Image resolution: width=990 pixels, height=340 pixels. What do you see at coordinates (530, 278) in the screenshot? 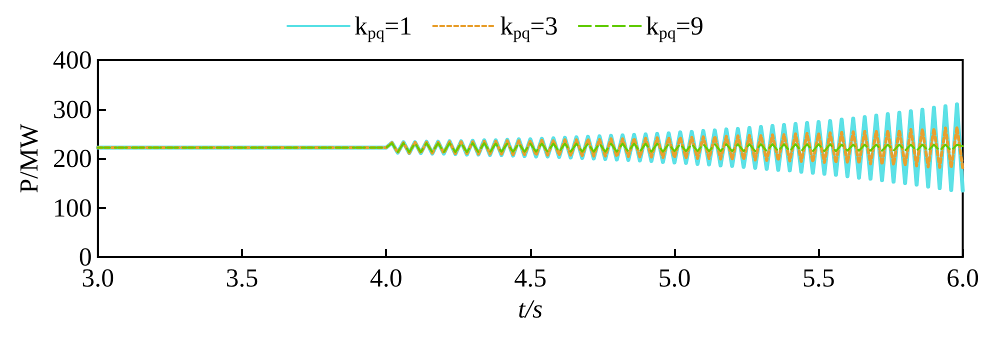
I see `x-tick-label: 4.5` at bounding box center [530, 278].